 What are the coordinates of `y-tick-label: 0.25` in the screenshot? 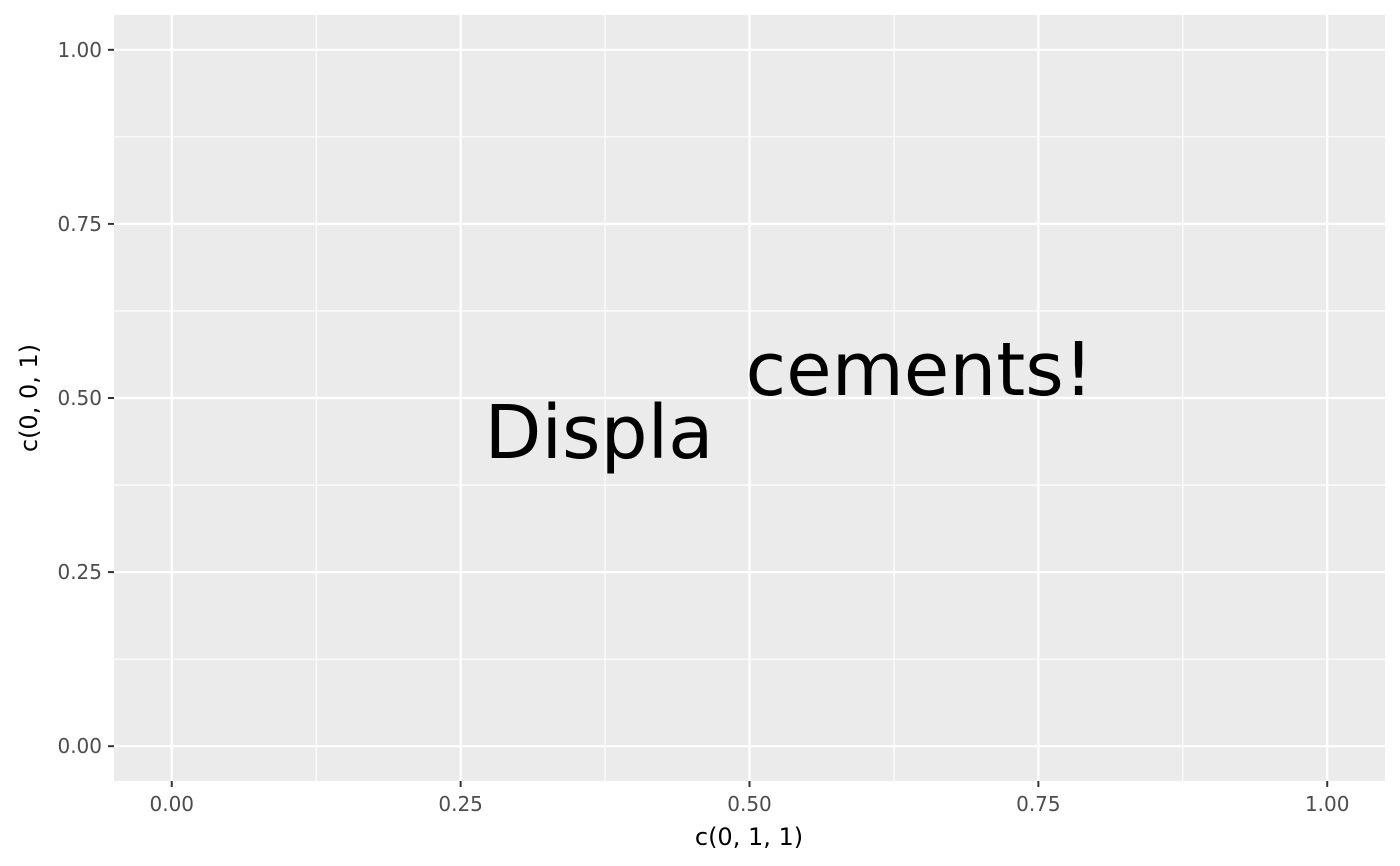 It's located at (79, 572).